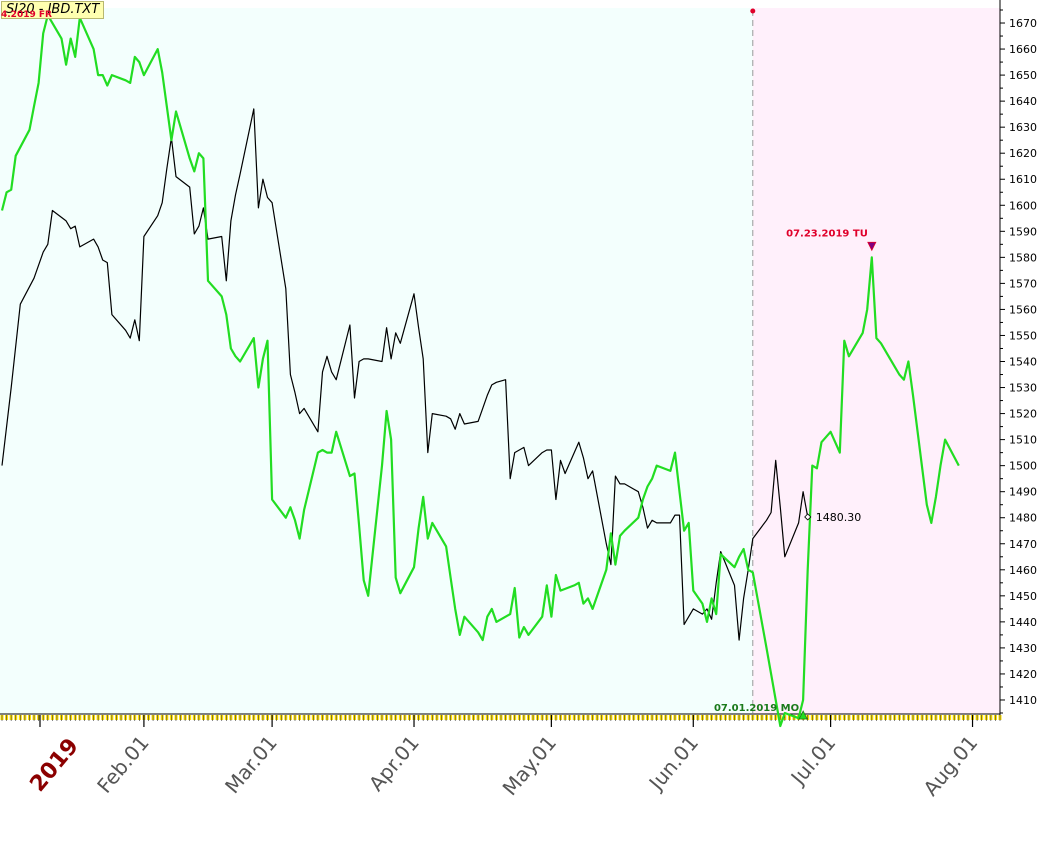 This screenshot has width=1063, height=849. I want to click on y-tick-label: 1670, so click(1023, 23).